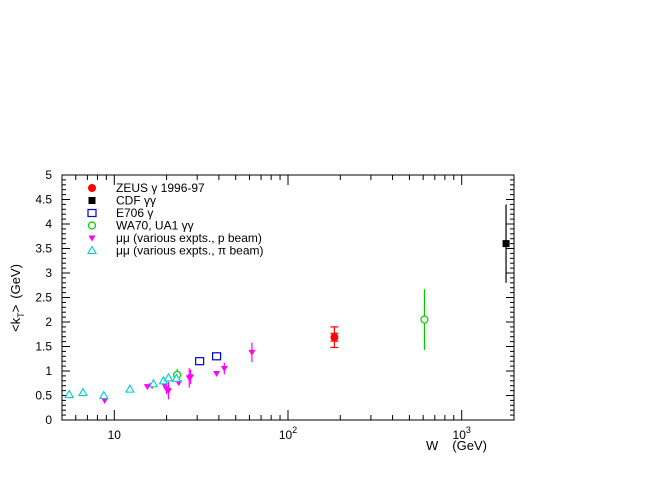 Image resolution: width=654 pixels, height=491 pixels. Describe the element at coordinates (15, 281) in the screenshot. I see `y-axis-title-unit: (GeV)` at that location.